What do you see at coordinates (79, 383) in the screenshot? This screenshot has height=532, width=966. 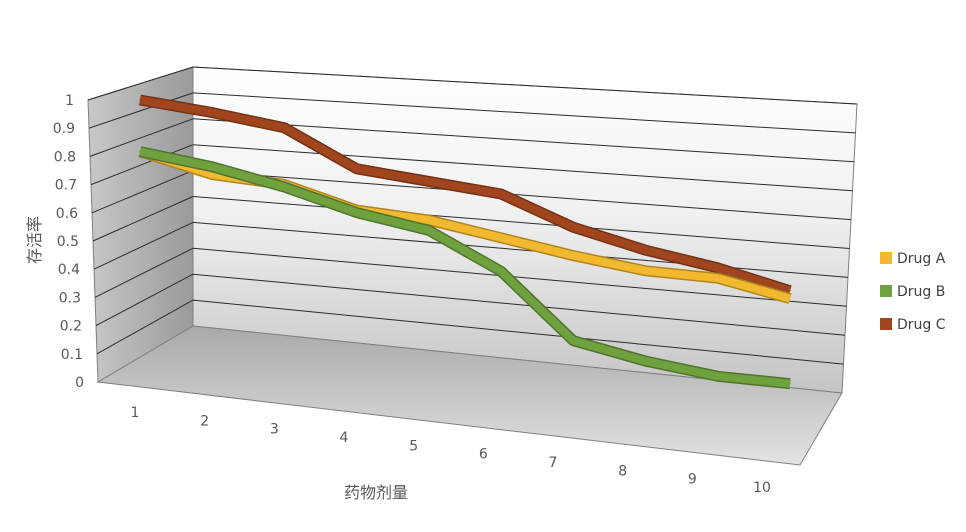 I see `y-tick-label: 0` at bounding box center [79, 383].